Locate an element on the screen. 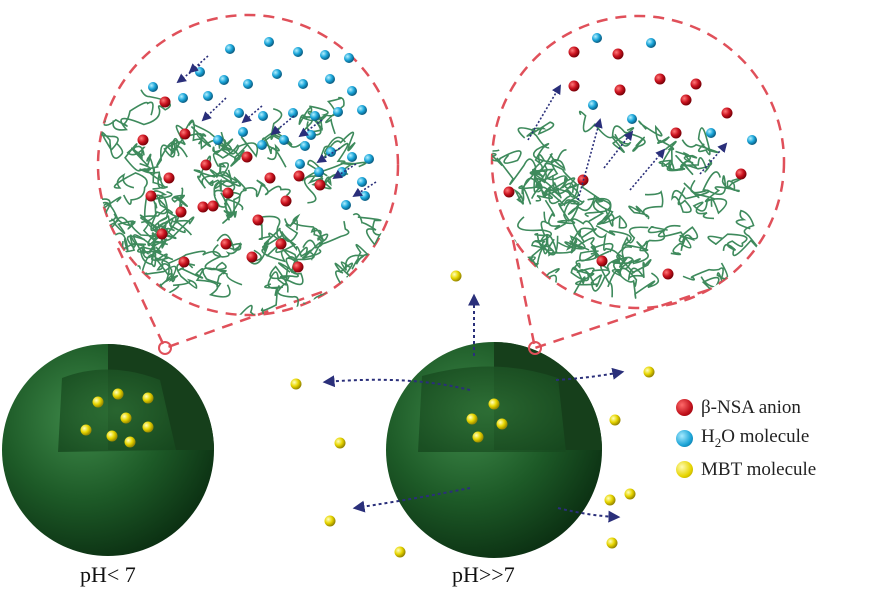 The image size is (869, 598). caption-ph-basic: pH>>7 is located at coordinates (483, 574).